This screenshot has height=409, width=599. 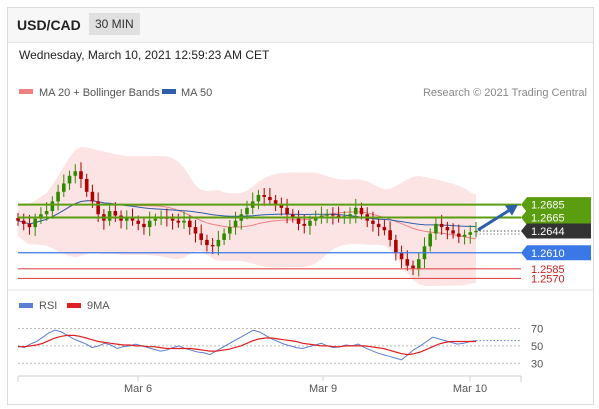 I want to click on level-label-support: 1.2570, so click(x=548, y=279).